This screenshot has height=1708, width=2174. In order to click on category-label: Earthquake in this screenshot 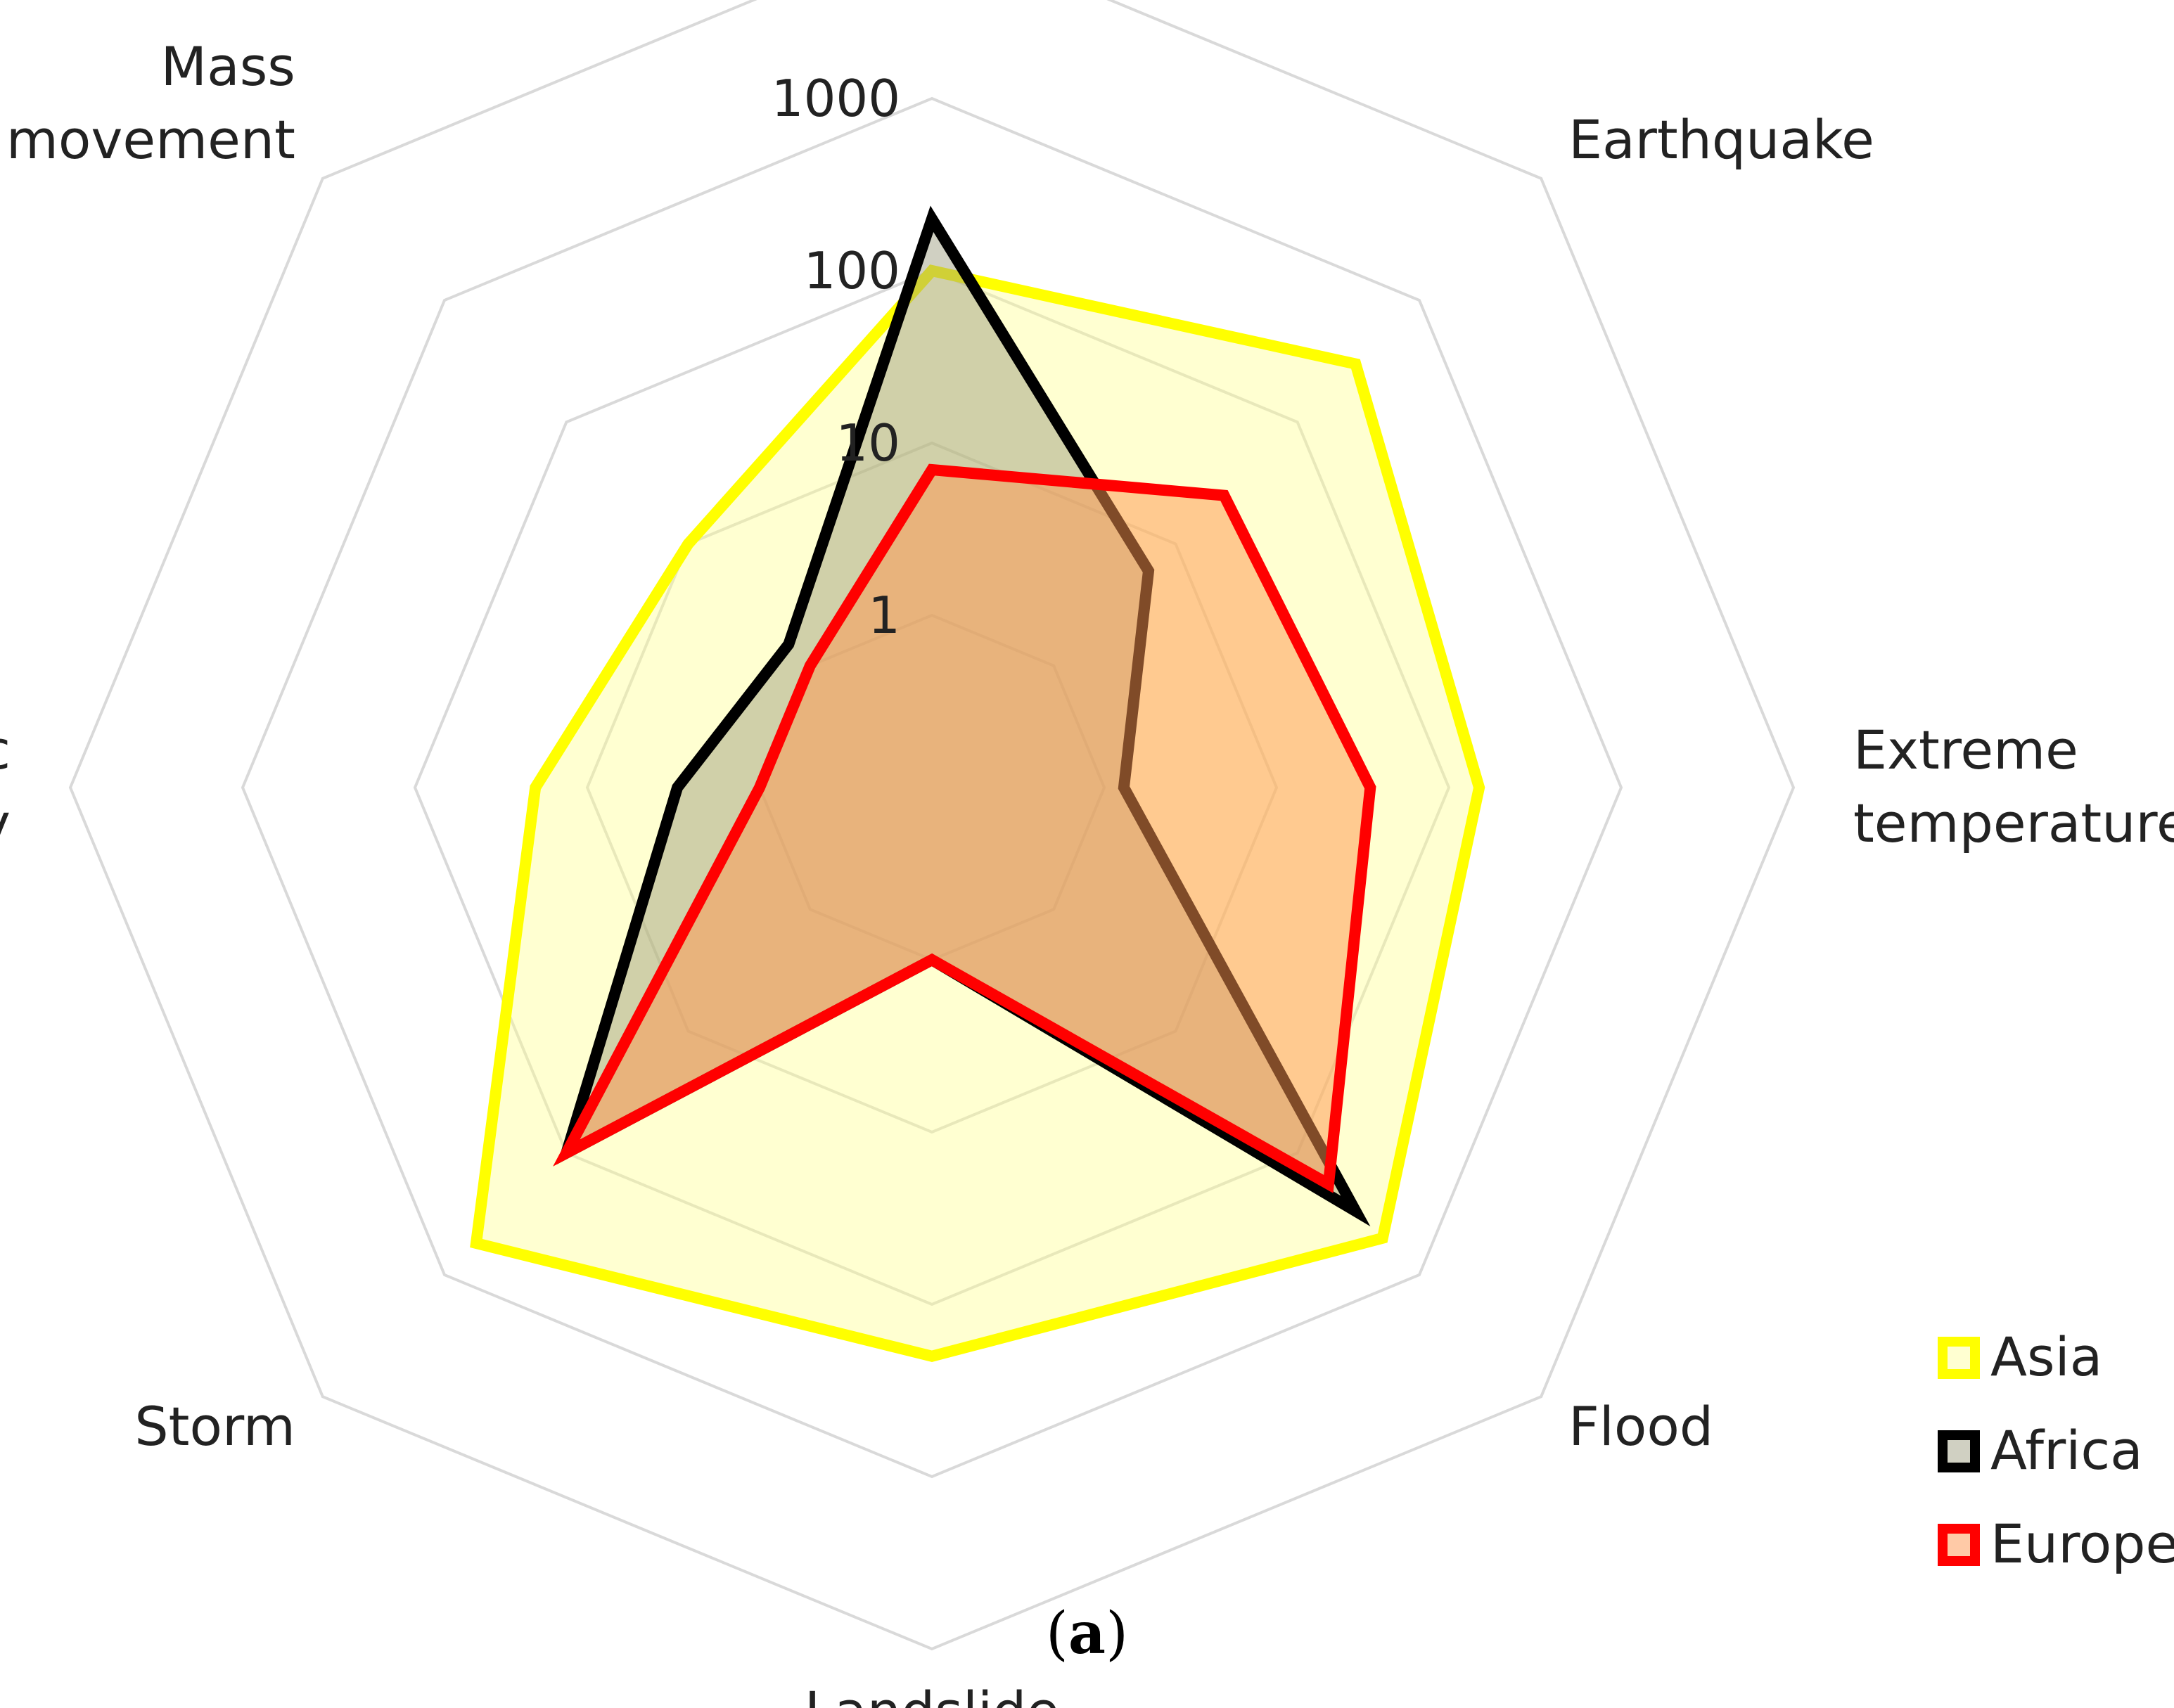, I will do `click(1721, 140)`.